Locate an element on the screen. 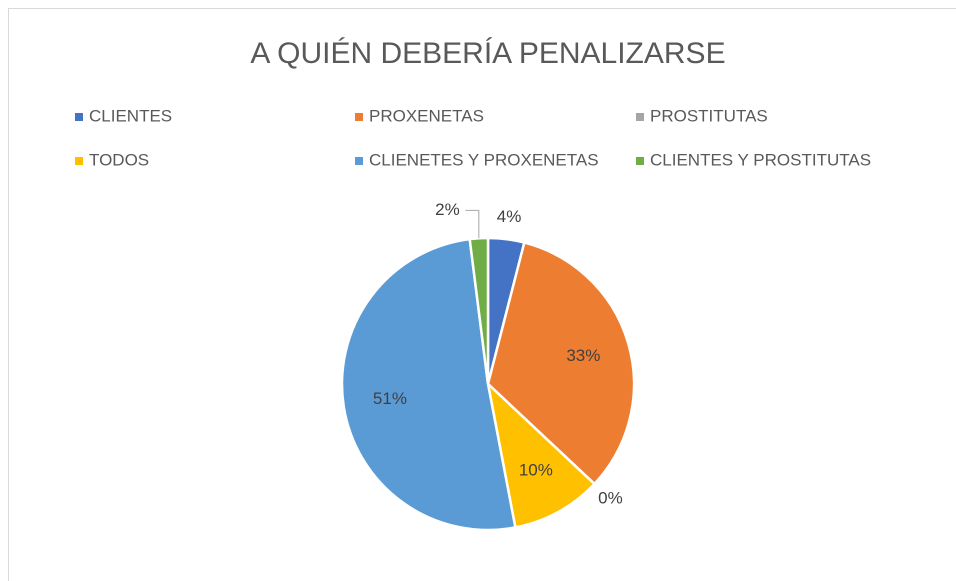 This screenshot has width=956, height=581. data-label: 33% is located at coordinates (583, 355).